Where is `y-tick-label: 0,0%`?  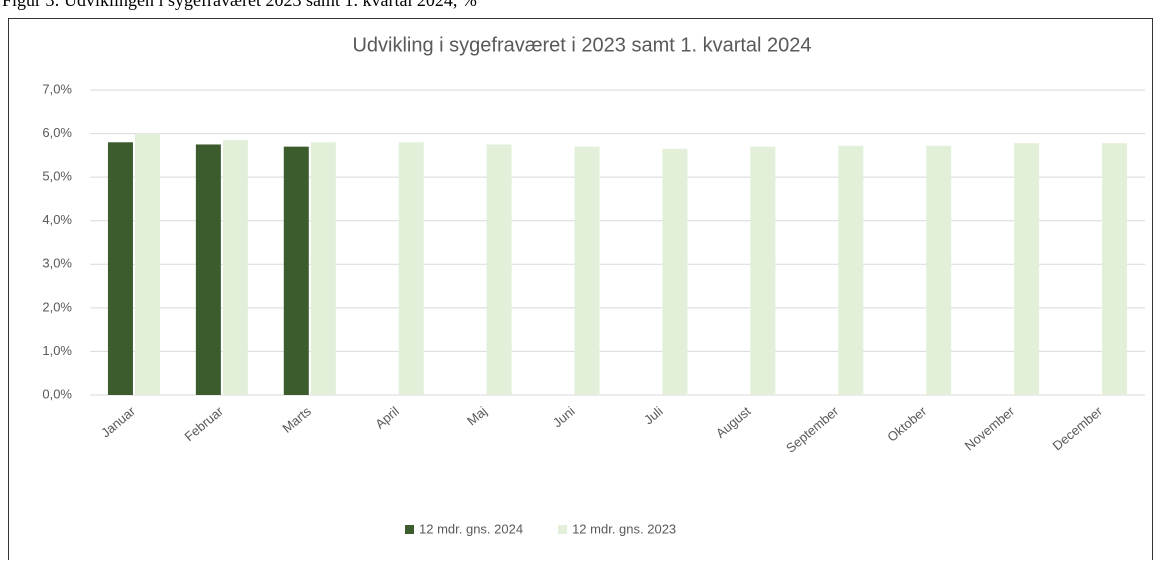 y-tick-label: 0,0% is located at coordinates (57, 393).